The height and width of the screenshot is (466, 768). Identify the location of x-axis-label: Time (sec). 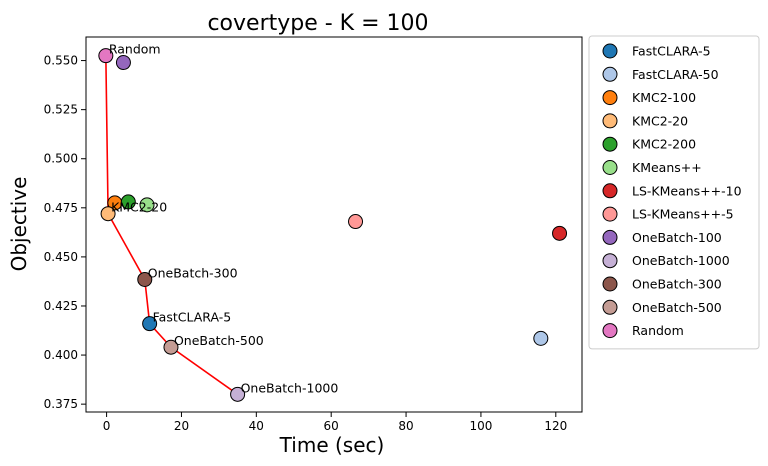
(332, 445).